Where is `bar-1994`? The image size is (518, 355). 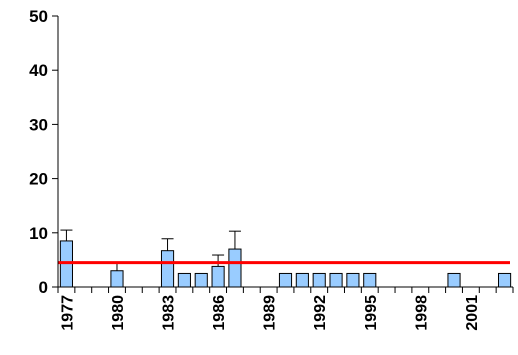
bar-1994 is located at coordinates (353, 280).